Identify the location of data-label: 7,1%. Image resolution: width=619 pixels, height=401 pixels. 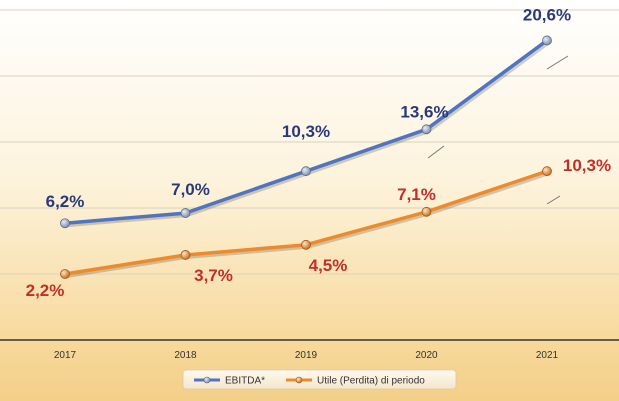
(416, 194).